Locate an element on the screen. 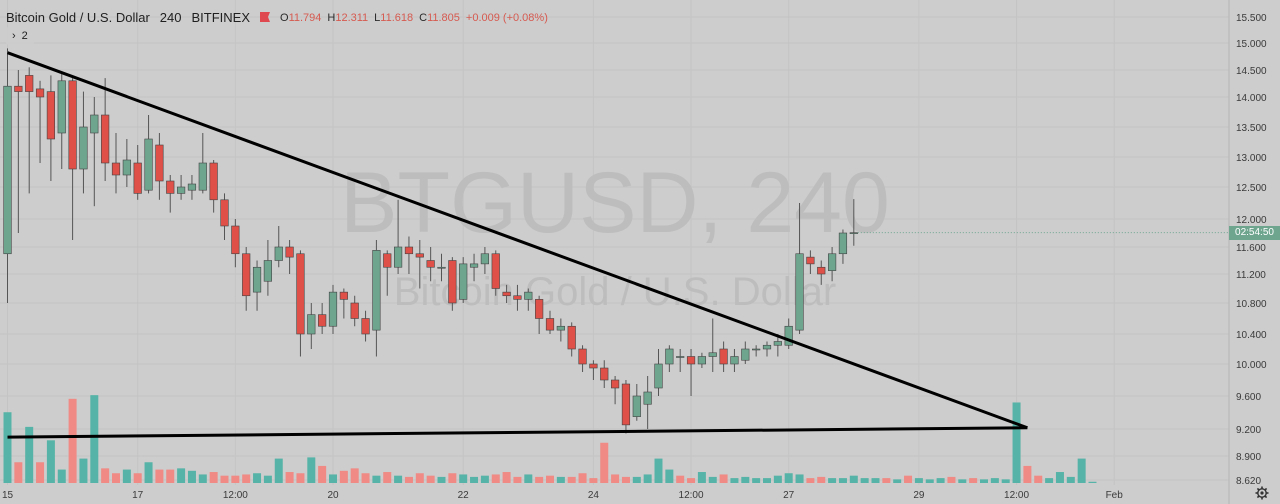 The height and width of the screenshot is (504, 1280). time-axis: 15 17 12:00 20 22 24 12:00 27 29 12:00 Feb is located at coordinates (562, 495).